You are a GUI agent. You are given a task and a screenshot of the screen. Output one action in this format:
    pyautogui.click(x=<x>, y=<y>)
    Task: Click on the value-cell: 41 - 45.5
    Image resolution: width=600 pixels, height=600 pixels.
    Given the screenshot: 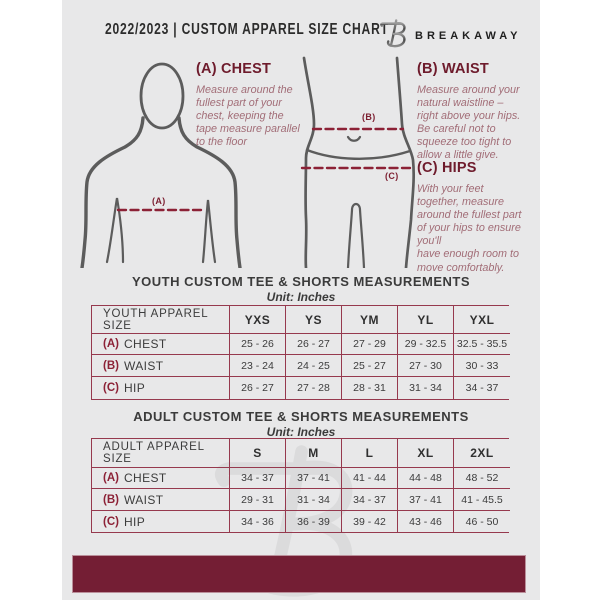 What is the action you would take?
    pyautogui.click(x=481, y=499)
    